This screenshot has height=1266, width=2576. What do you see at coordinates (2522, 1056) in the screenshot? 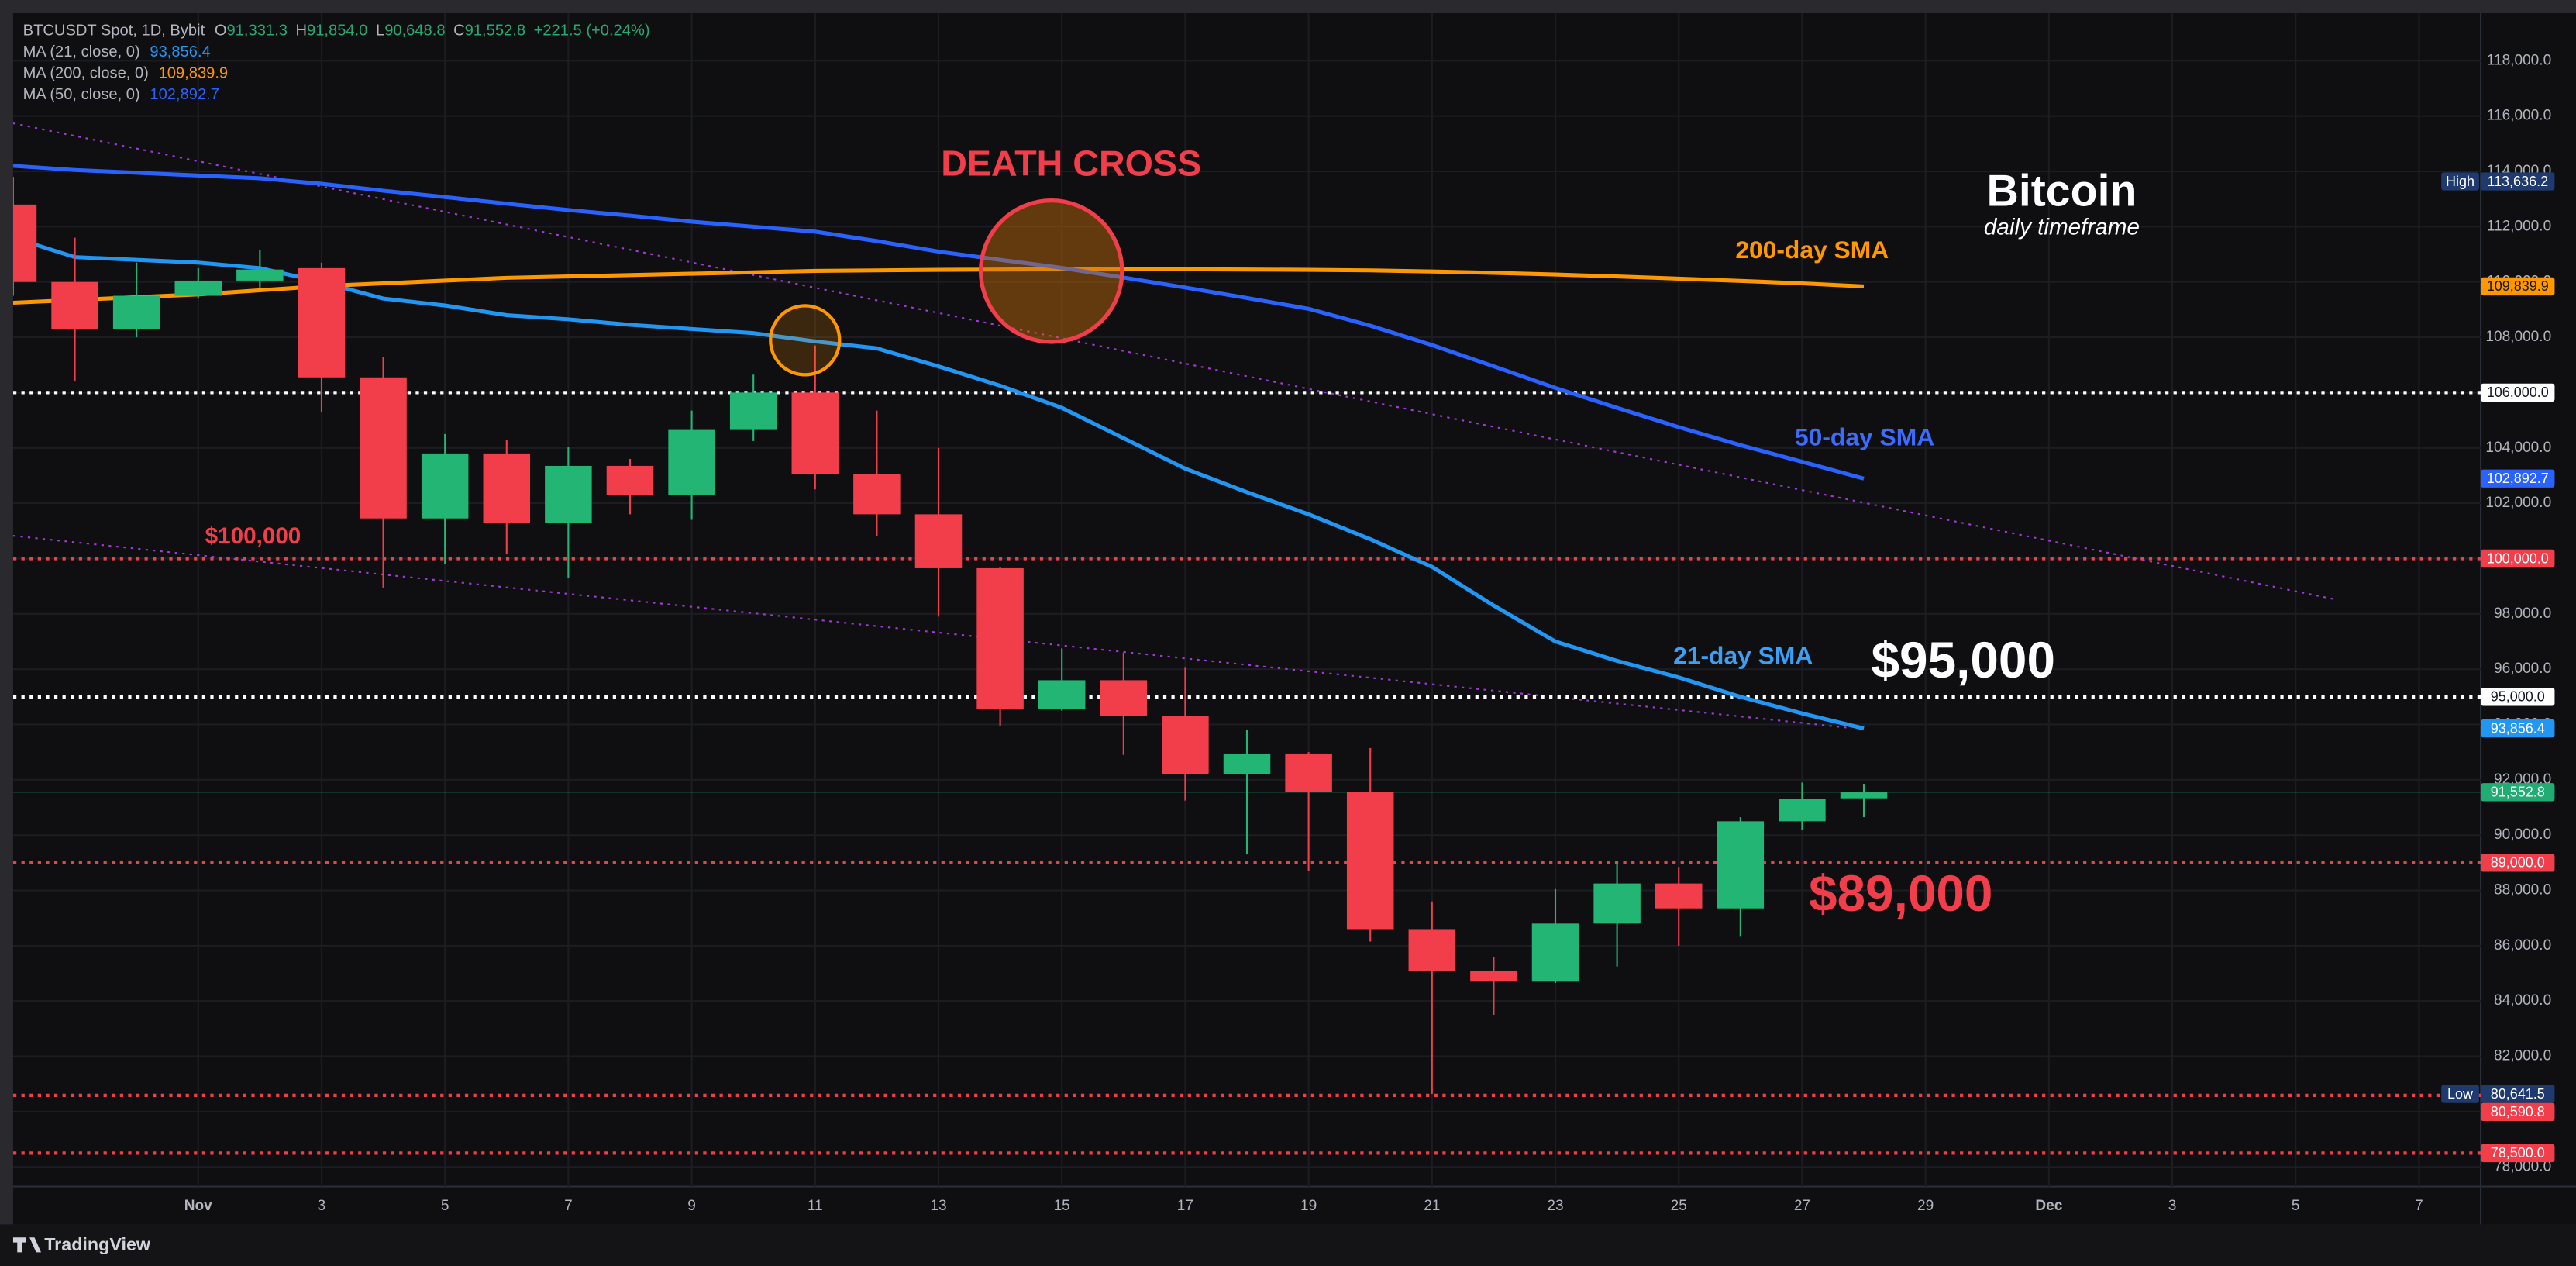
I see `y-tick-label: 82,000.0` at bounding box center [2522, 1056].